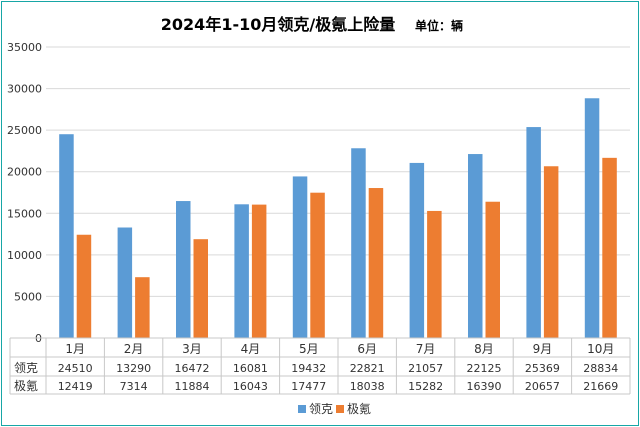 This screenshot has width=640, height=427. I want to click on y-tick-label: 5000, so click(28, 296).